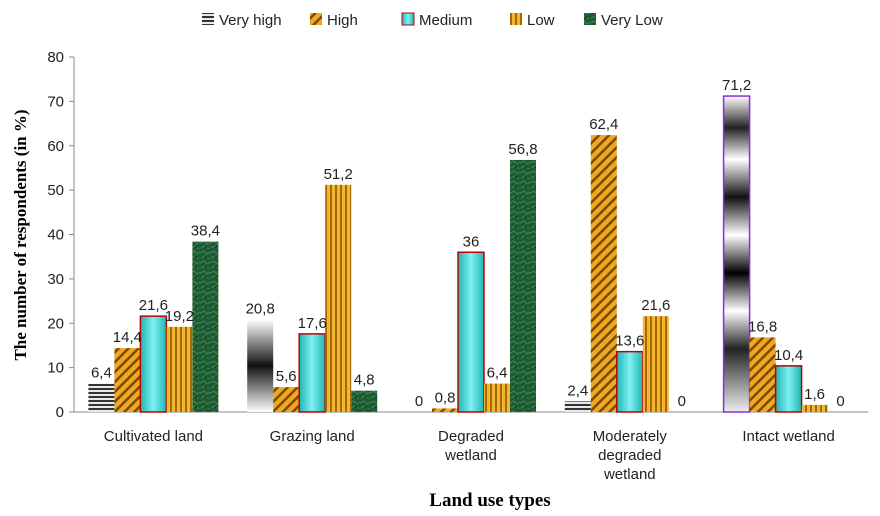 The height and width of the screenshot is (516, 880). Describe the element at coordinates (762, 326) in the screenshot. I see `data-label: 16,8` at that location.